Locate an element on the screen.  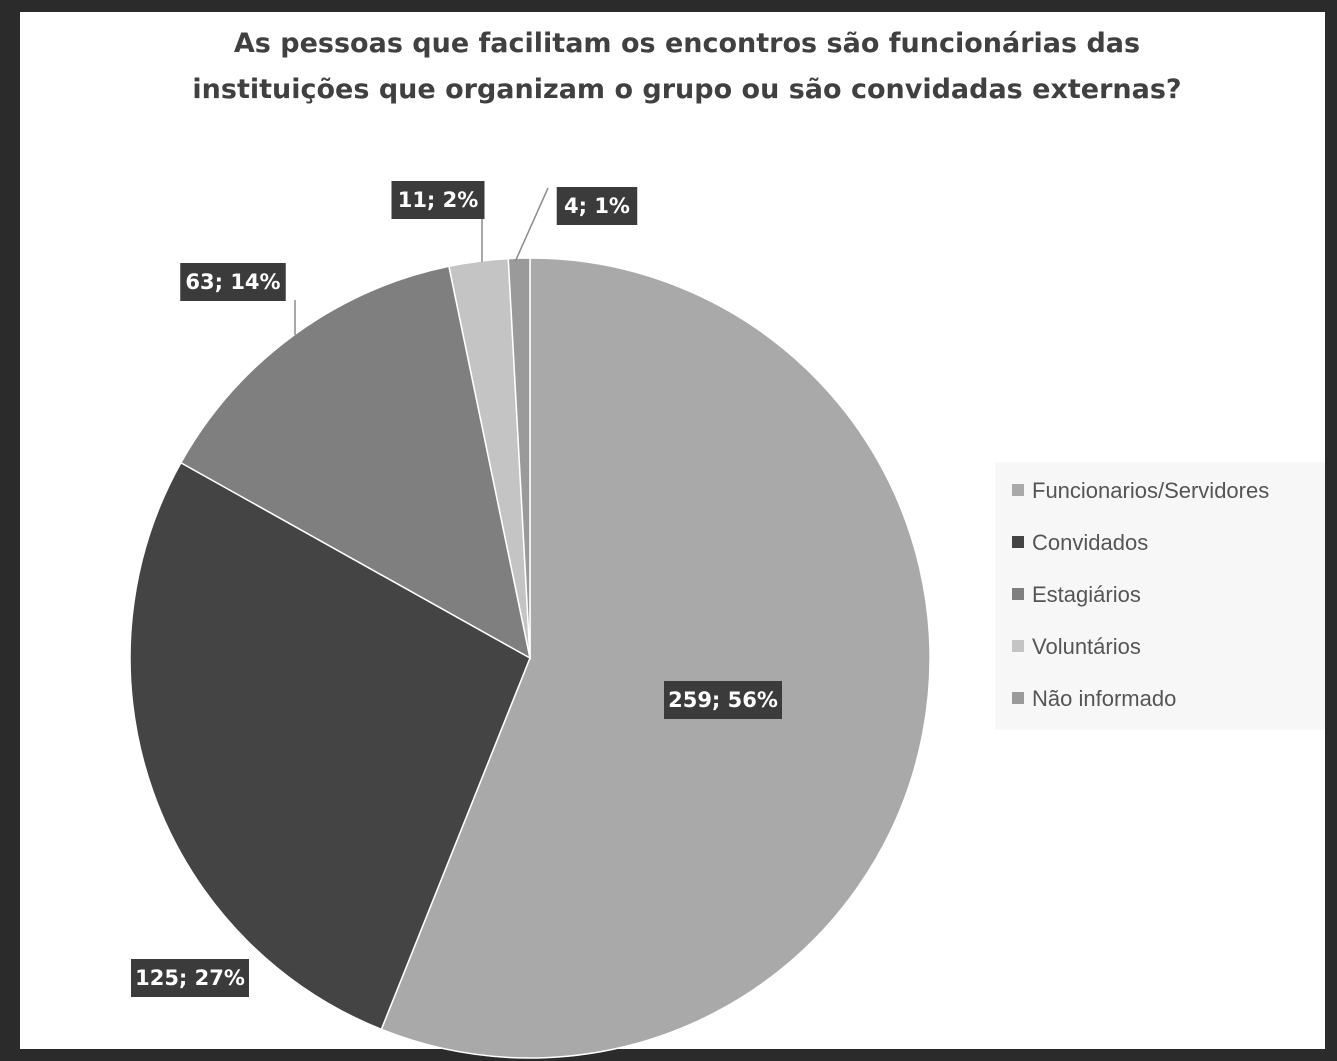
data-label-text-3: 63; 14% is located at coordinates (232, 282).